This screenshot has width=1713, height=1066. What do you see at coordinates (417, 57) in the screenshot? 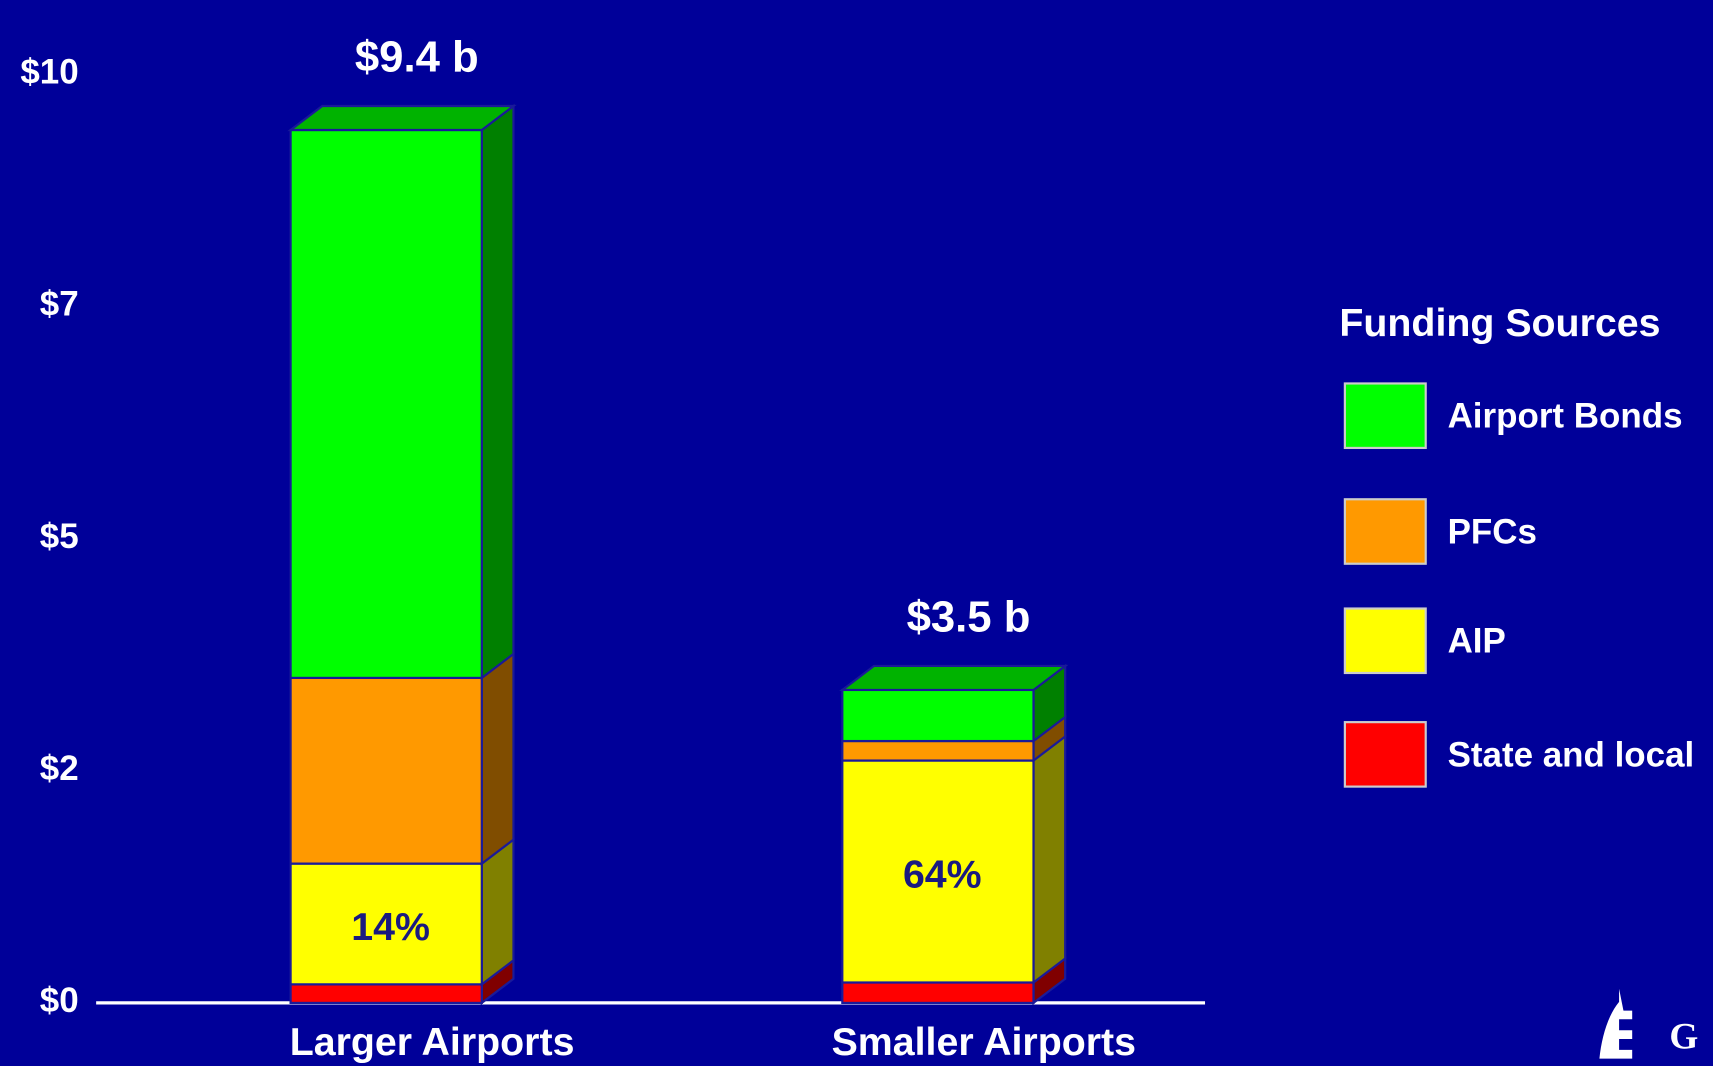
I see `total-label: $9.4 b` at bounding box center [417, 57].